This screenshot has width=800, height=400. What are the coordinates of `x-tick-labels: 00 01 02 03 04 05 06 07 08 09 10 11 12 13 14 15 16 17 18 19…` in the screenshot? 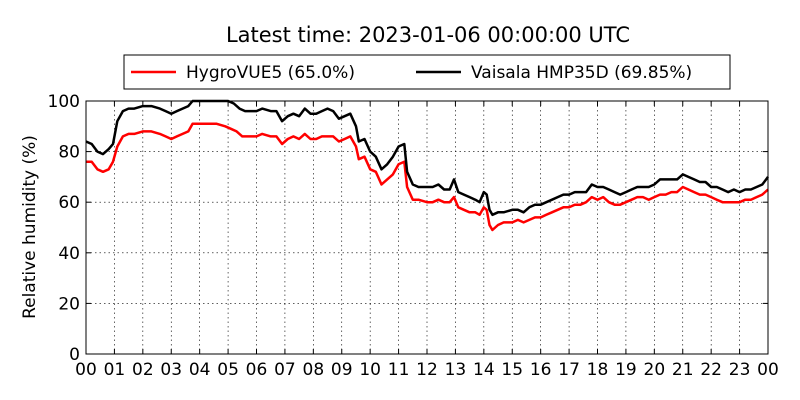 It's located at (427, 370).